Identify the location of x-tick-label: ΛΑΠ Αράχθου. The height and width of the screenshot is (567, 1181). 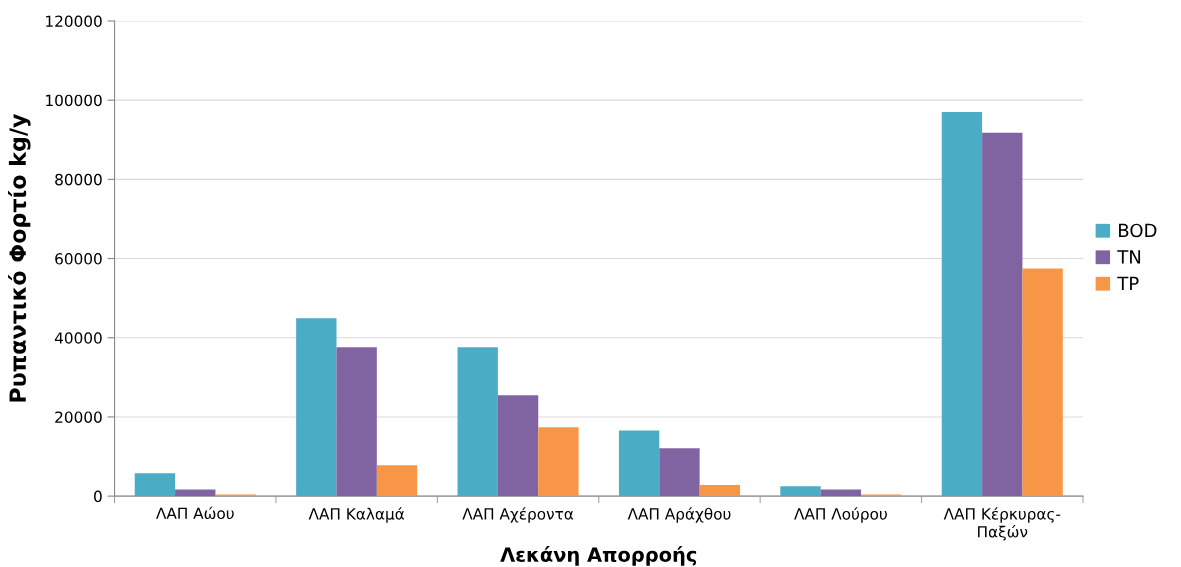
(679, 515).